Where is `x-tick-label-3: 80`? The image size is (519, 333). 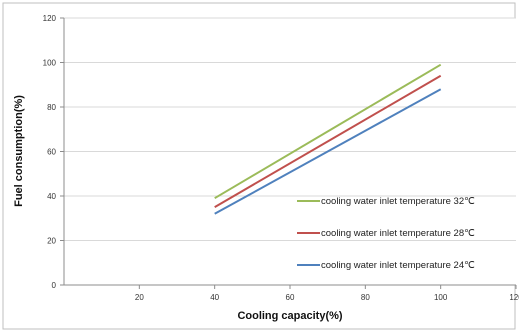
x-tick-label-3: 80 is located at coordinates (365, 297).